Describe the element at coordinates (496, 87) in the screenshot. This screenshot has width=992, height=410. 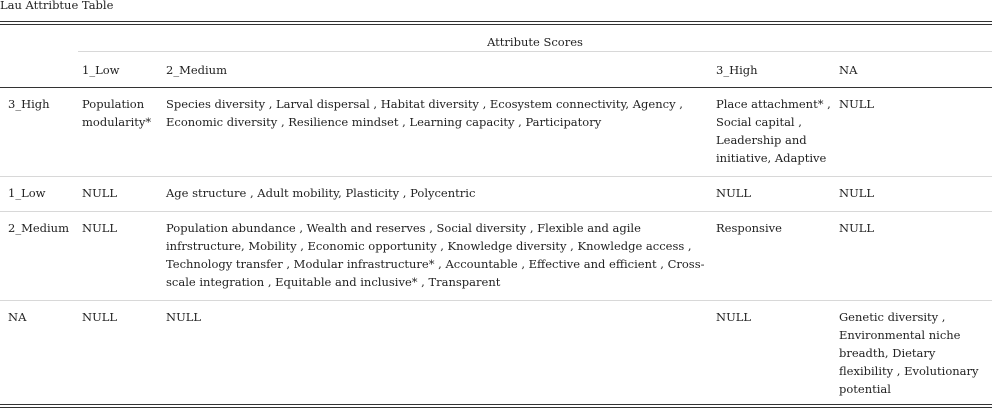
I see `header-rule` at that location.